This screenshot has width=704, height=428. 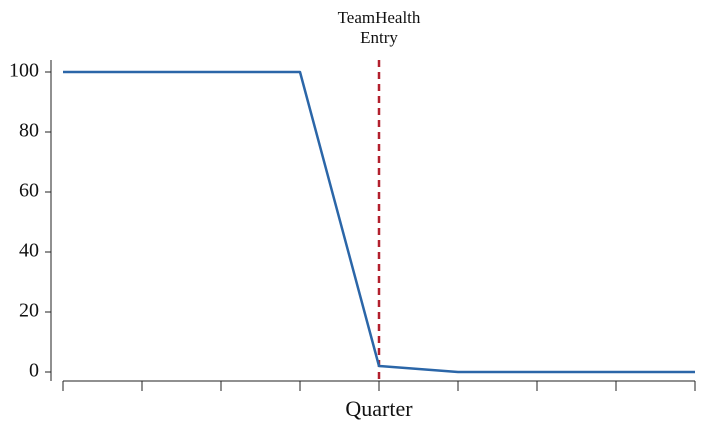 I want to click on y-tick-label: 40, so click(x=29, y=251).